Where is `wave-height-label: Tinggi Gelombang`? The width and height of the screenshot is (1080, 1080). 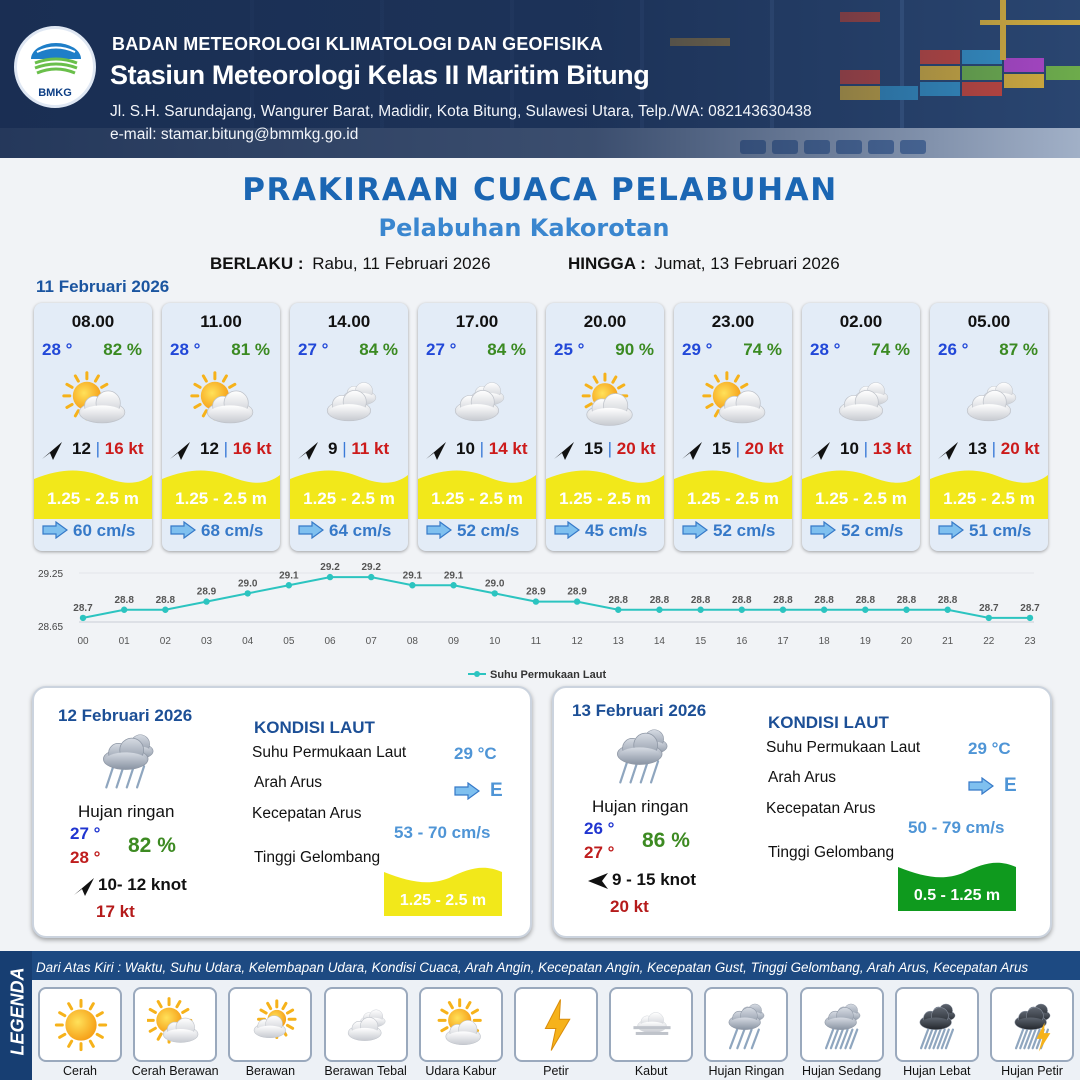
wave-height-label: Tinggi Gelombang is located at coordinates (317, 857).